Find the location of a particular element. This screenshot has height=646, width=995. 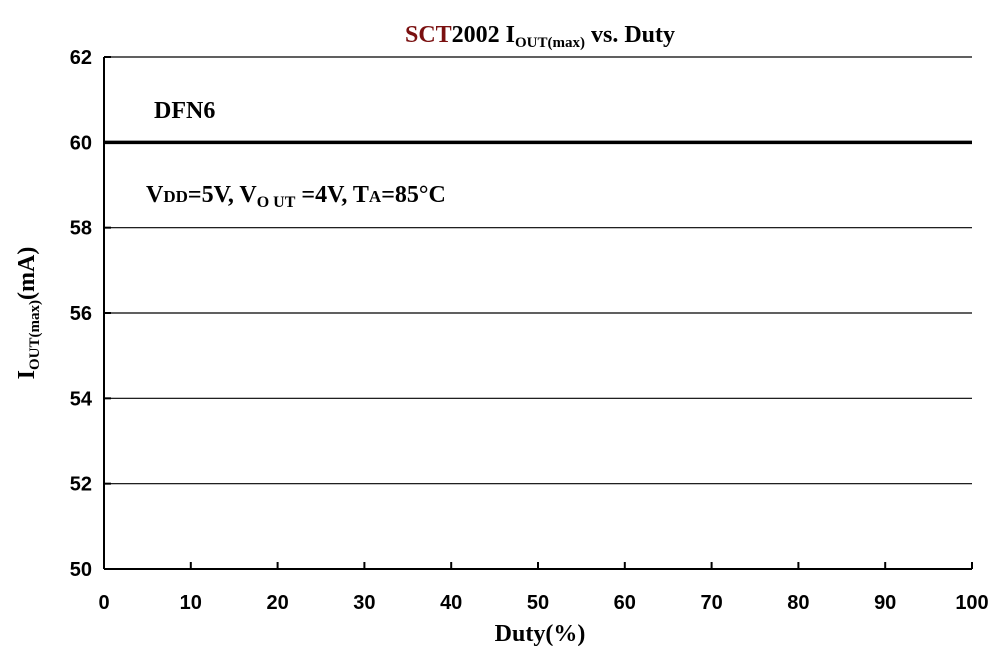

title-i-sub: OUT(max) is located at coordinates (550, 43).